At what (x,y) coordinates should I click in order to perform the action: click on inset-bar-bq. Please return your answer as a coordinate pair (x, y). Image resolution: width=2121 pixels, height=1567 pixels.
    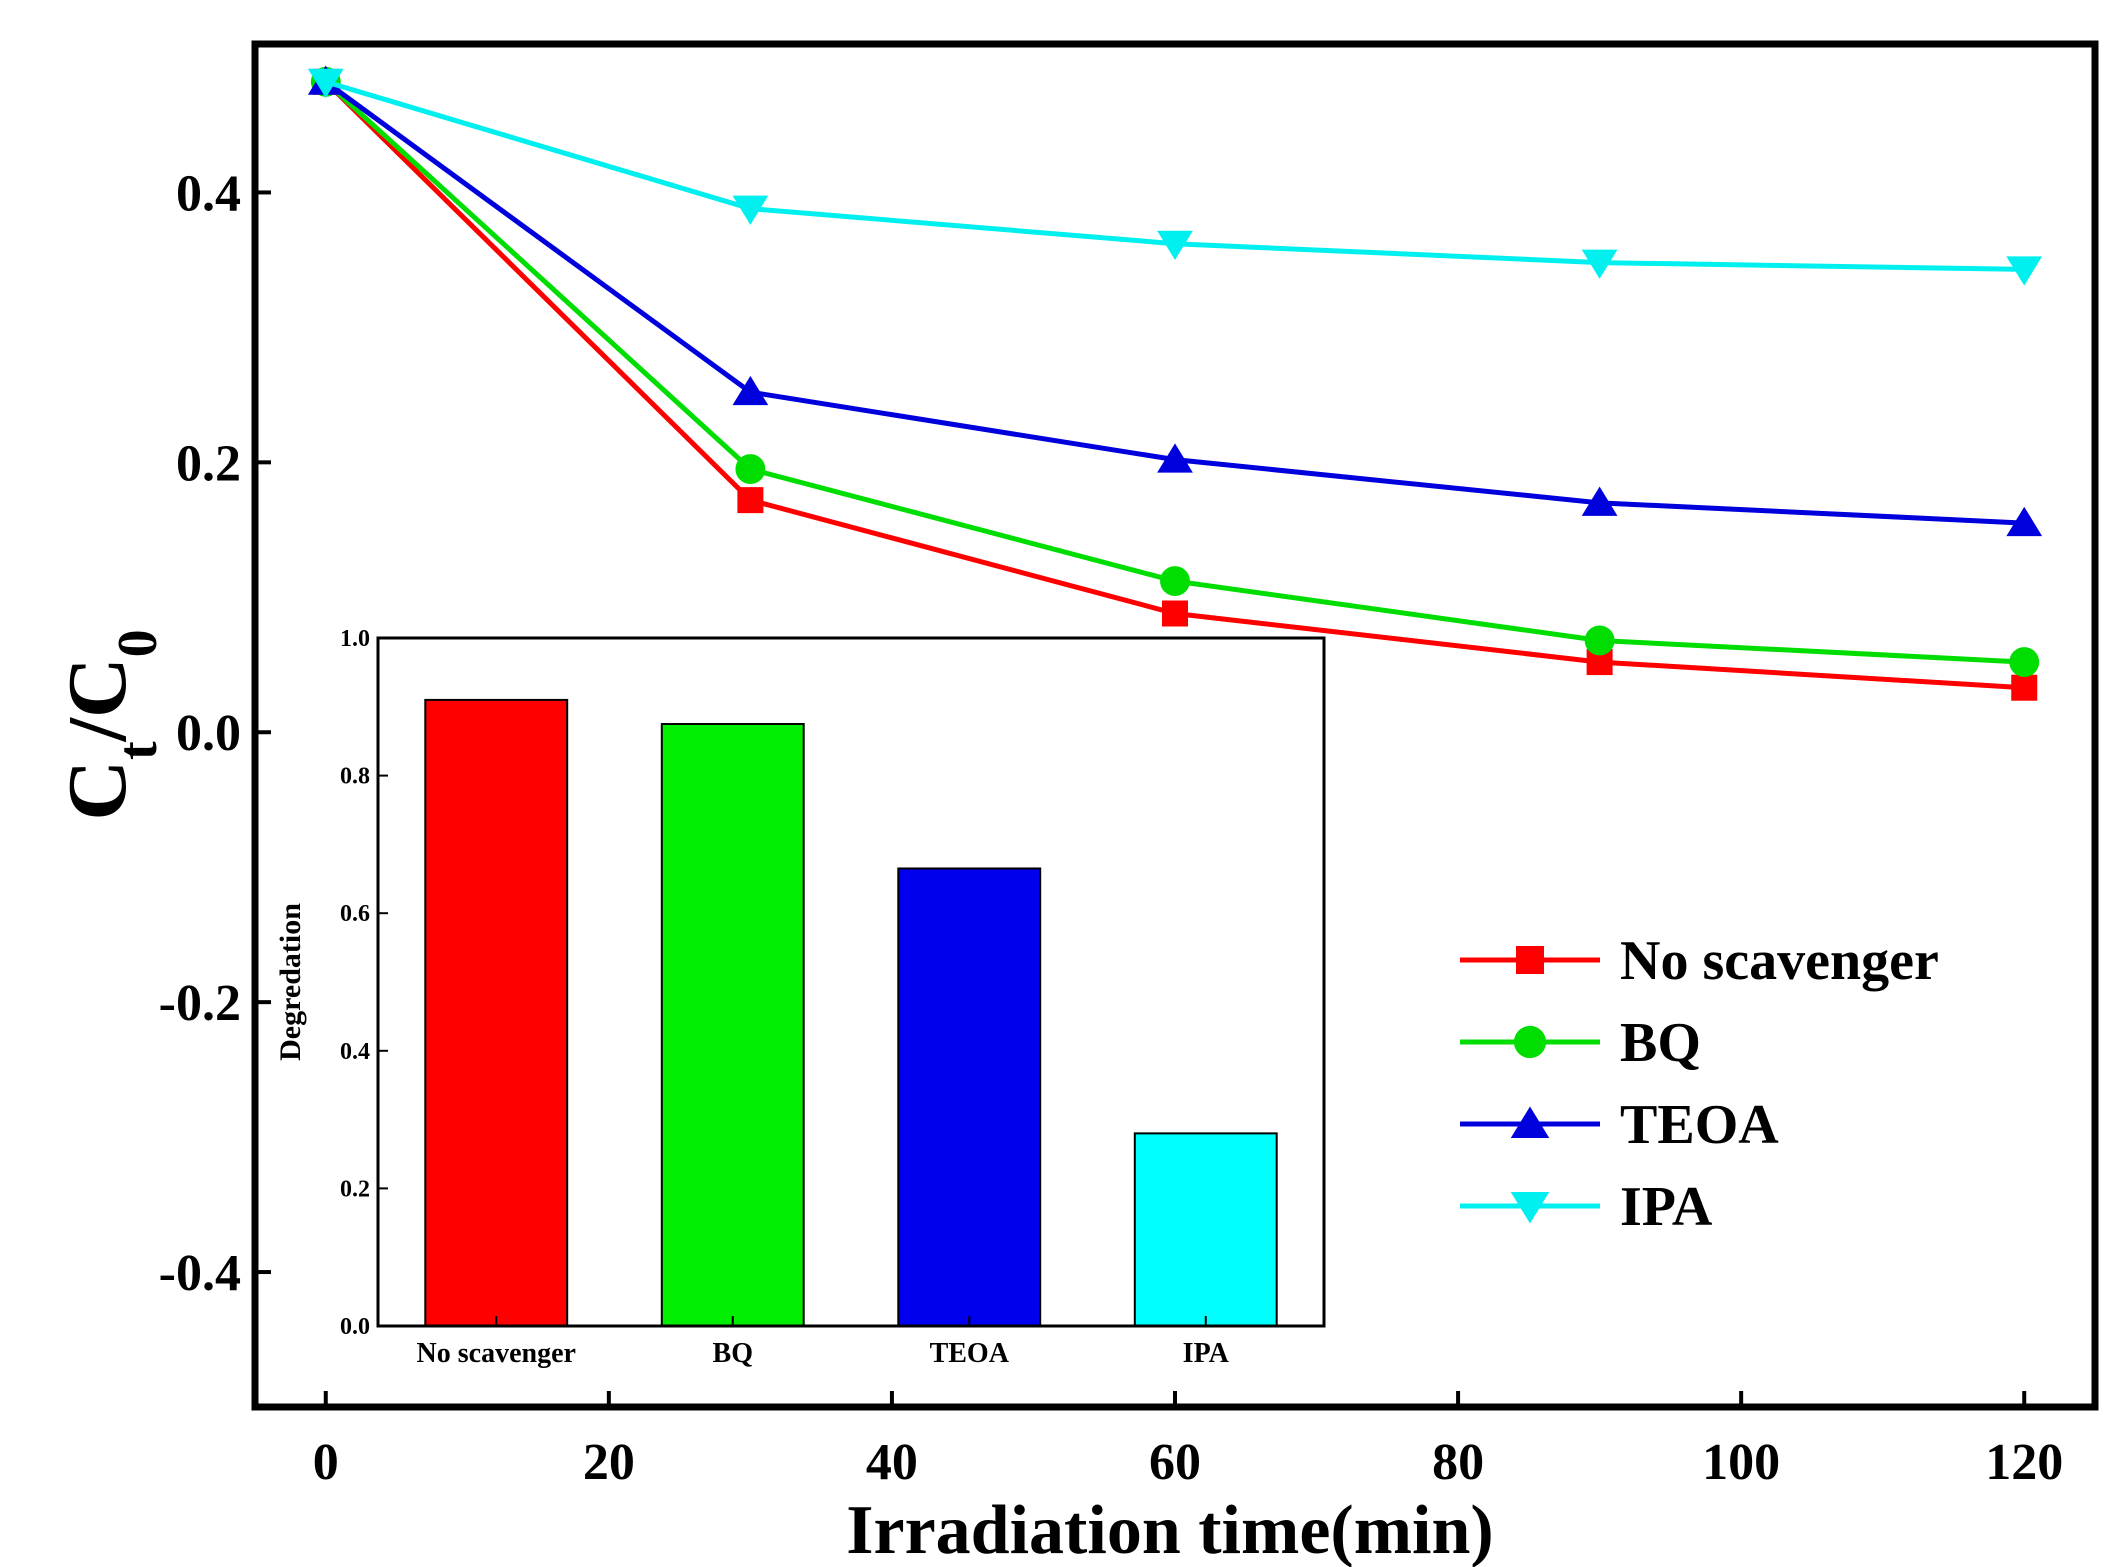
    Looking at the image, I should click on (732, 1025).